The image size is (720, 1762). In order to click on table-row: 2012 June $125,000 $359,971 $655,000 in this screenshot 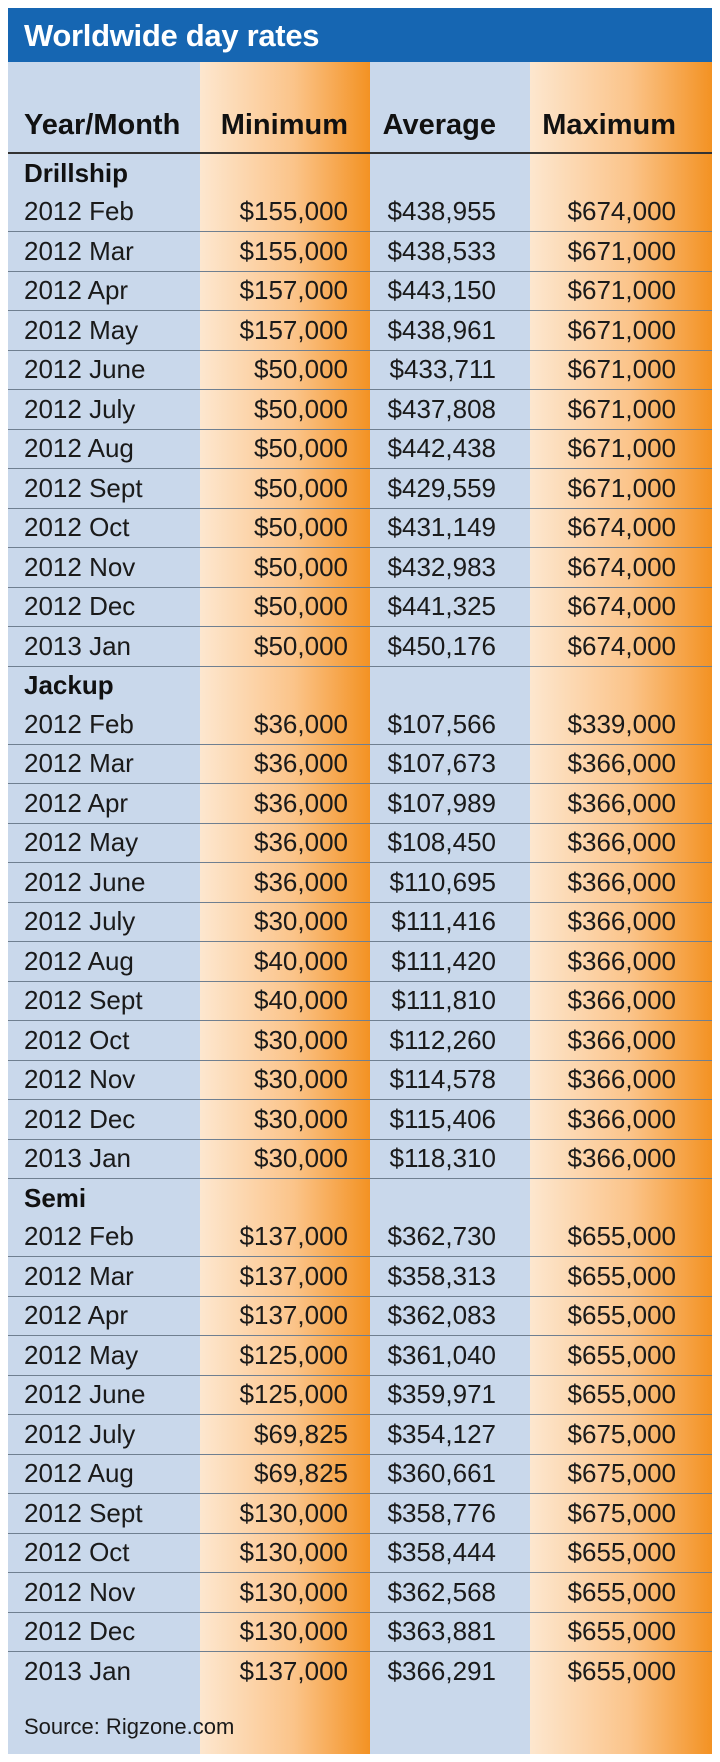, I will do `click(360, 1395)`.